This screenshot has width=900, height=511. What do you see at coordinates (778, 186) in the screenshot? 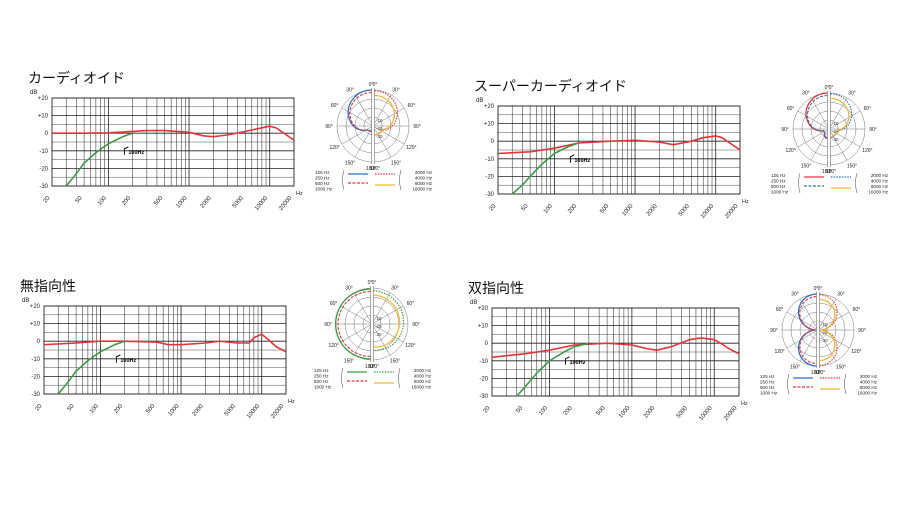
I see `legend-label-low: 500 Hz` at bounding box center [778, 186].